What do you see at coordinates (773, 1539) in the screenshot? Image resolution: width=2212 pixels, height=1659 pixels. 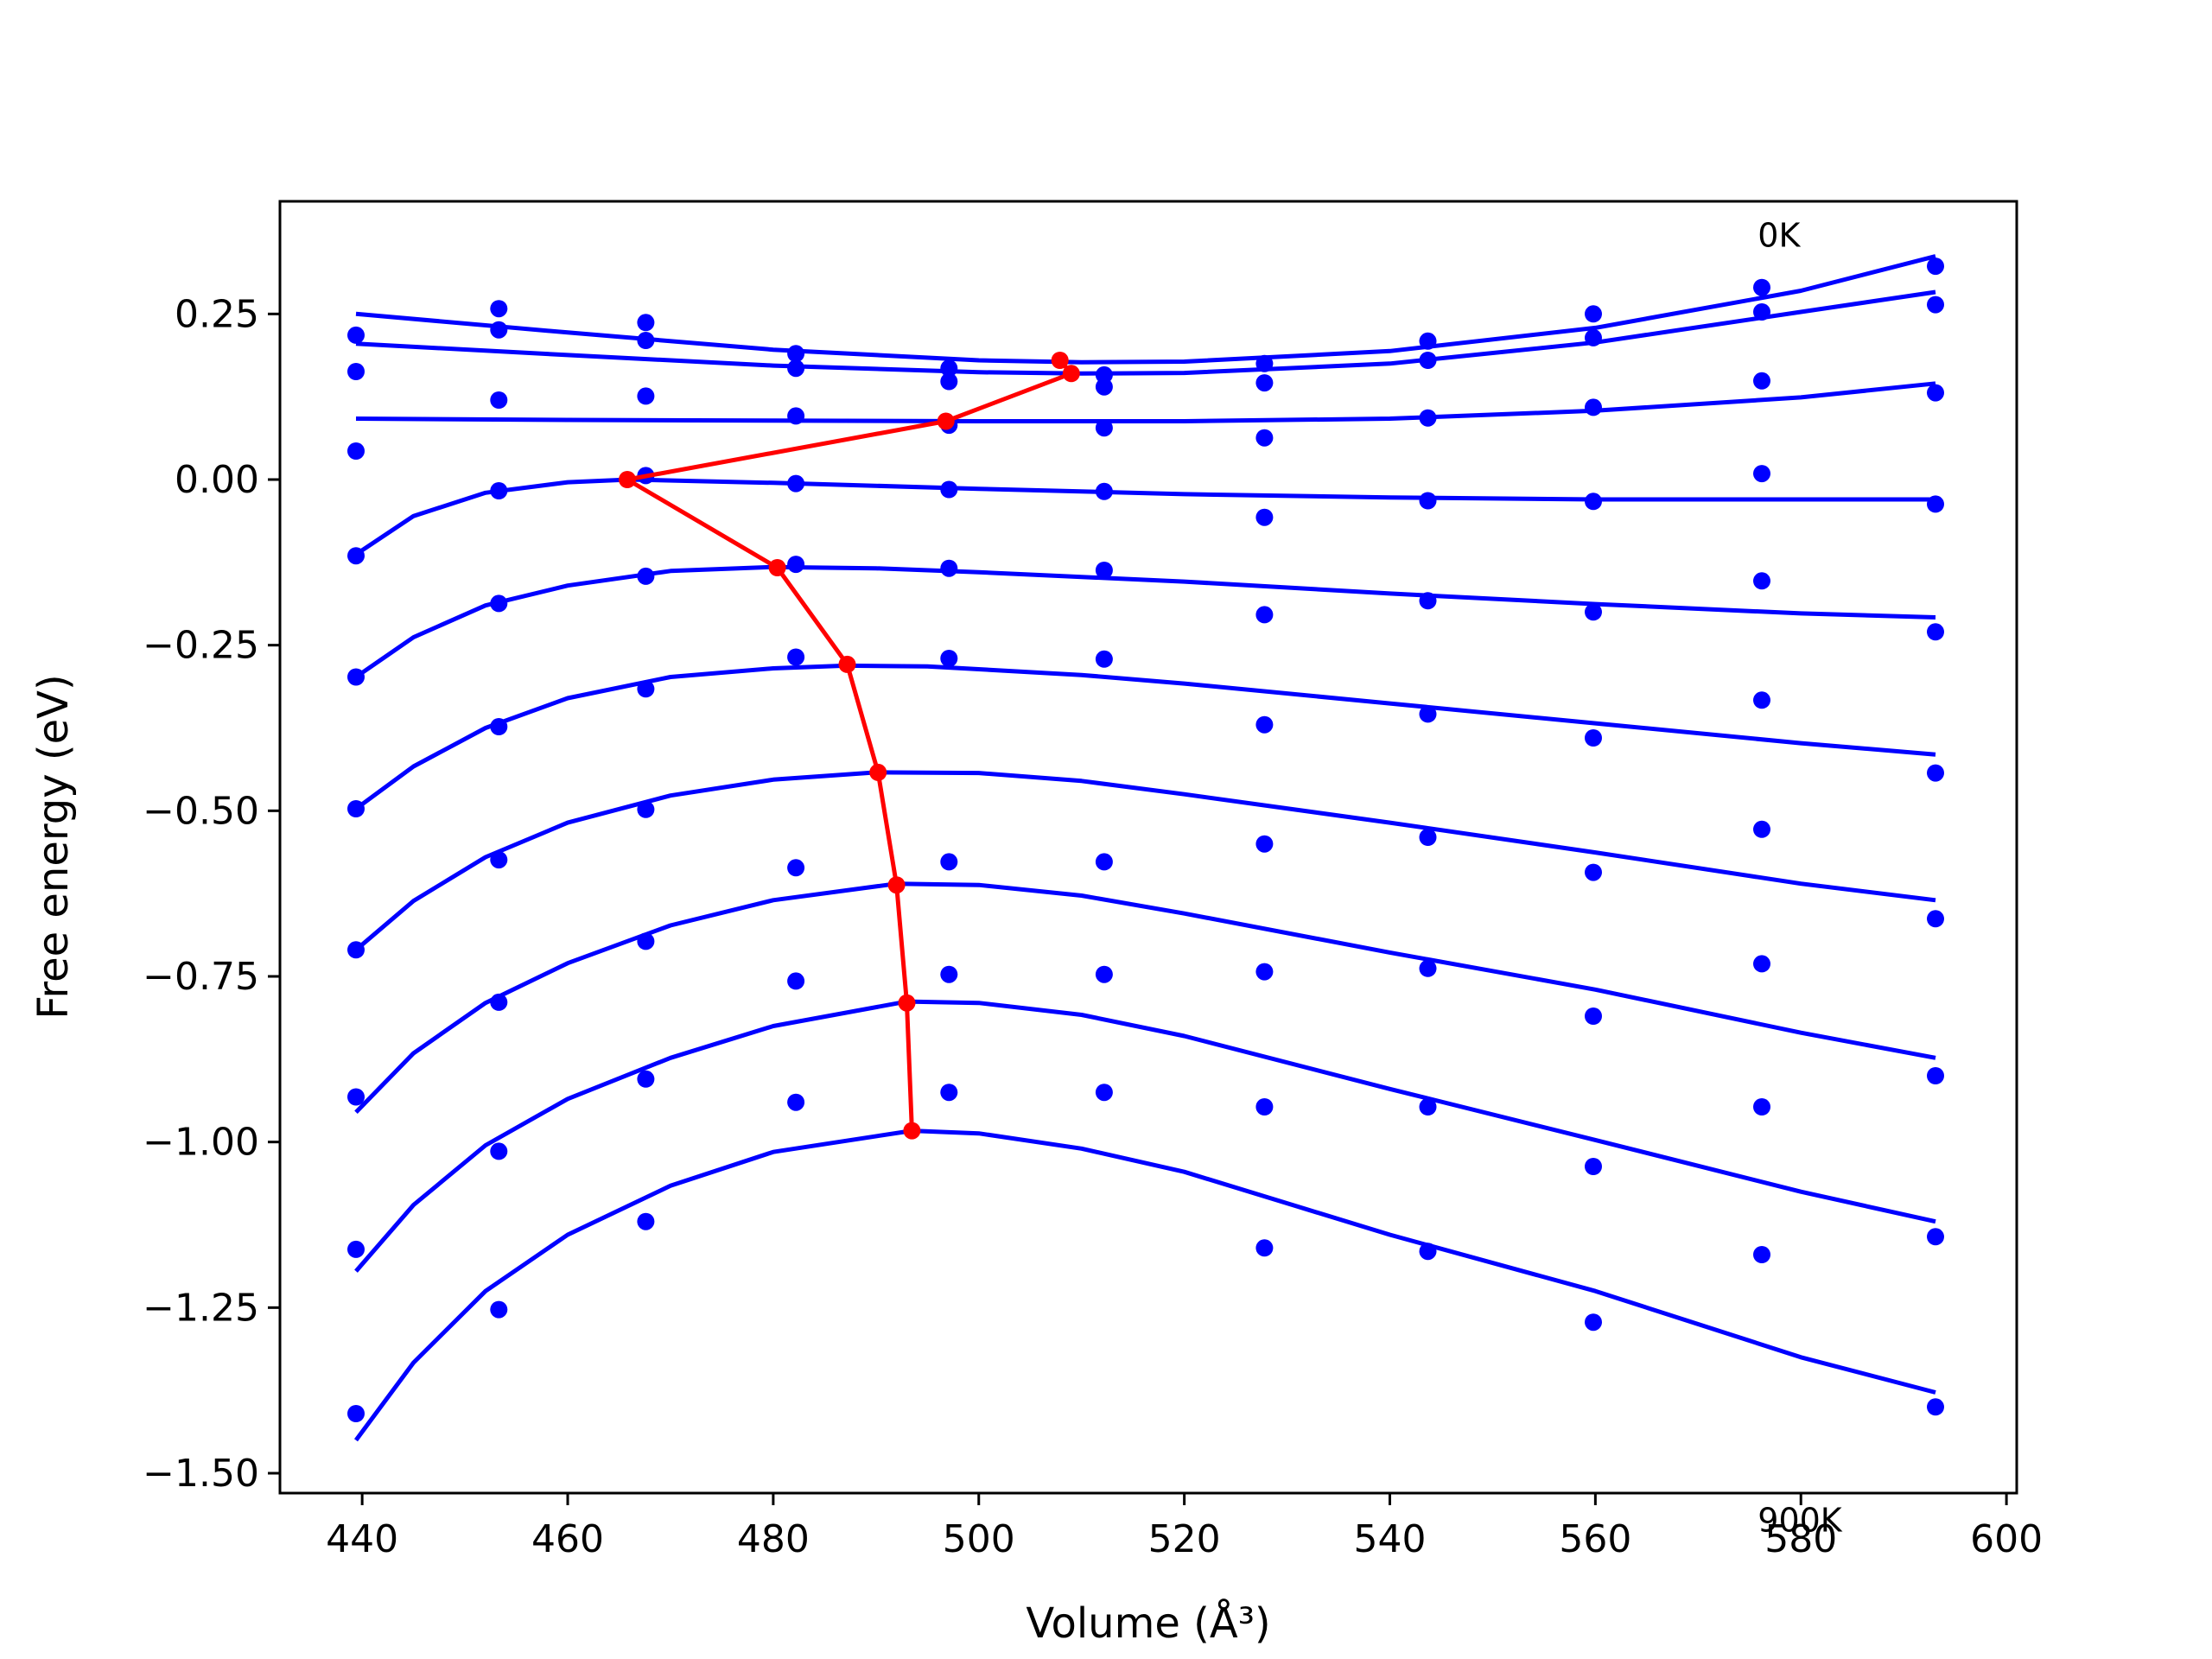 I see `x-tick-label: 480` at bounding box center [773, 1539].